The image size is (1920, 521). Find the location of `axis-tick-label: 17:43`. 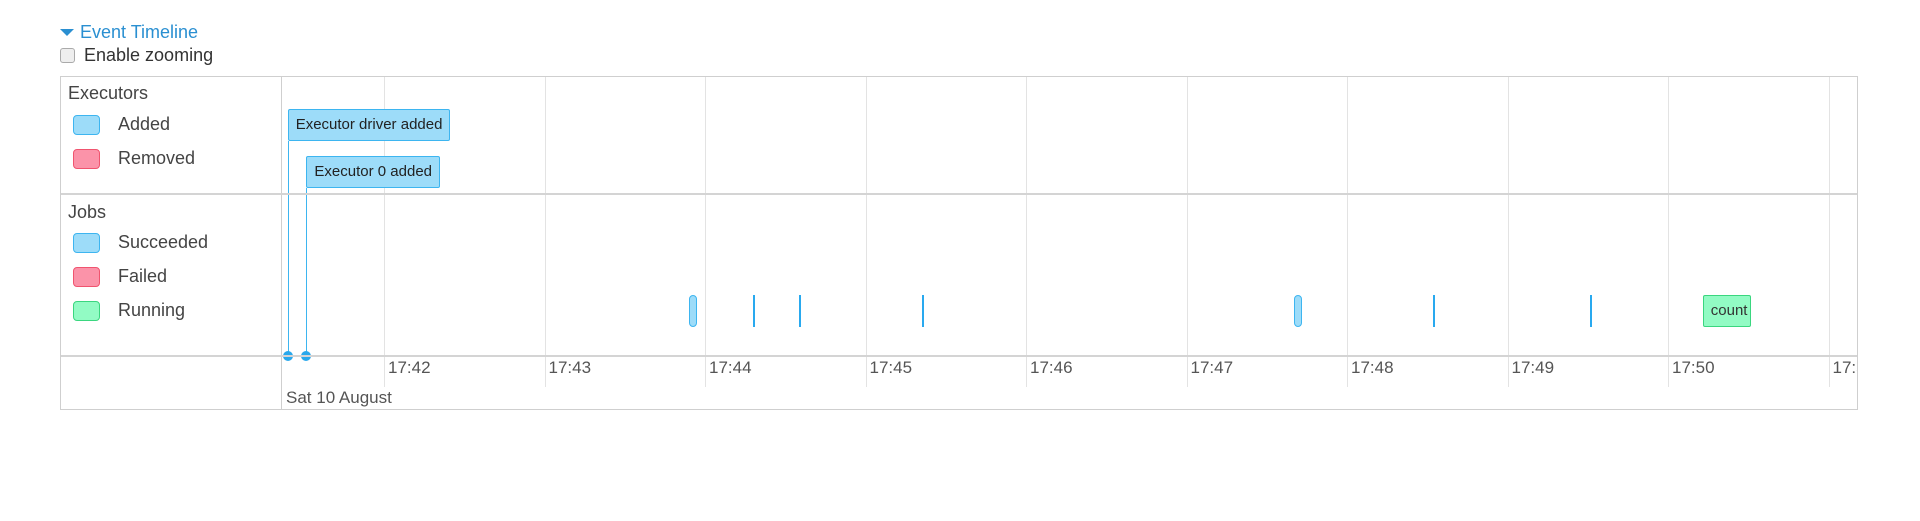

axis-tick-label: 17:43 is located at coordinates (570, 367).